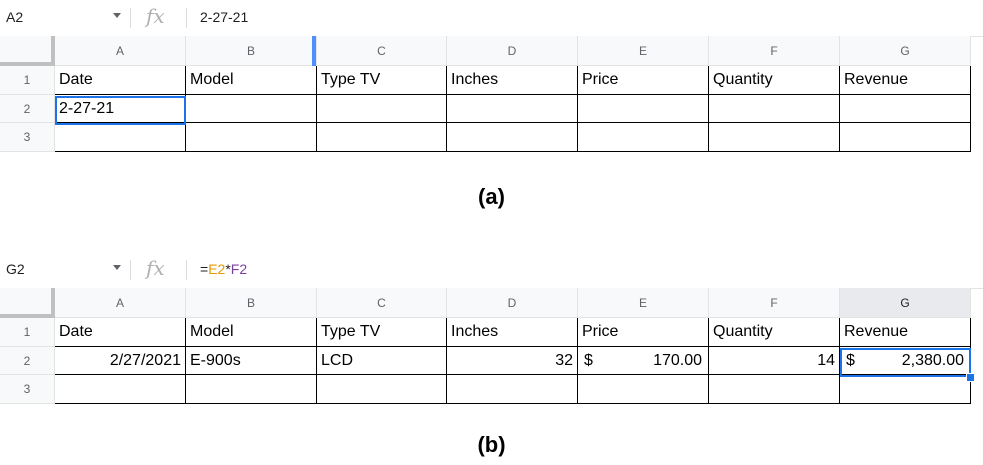 This screenshot has width=983, height=465. Describe the element at coordinates (643, 361) in the screenshot. I see `cell-e2: $ 170.00` at that location.